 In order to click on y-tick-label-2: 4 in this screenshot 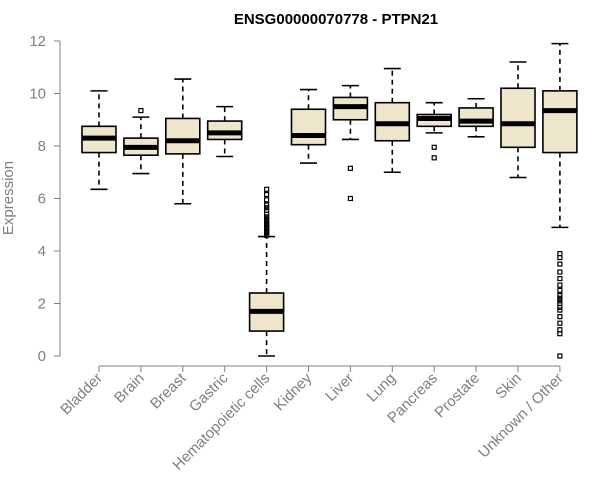, I will do `click(42, 251)`.